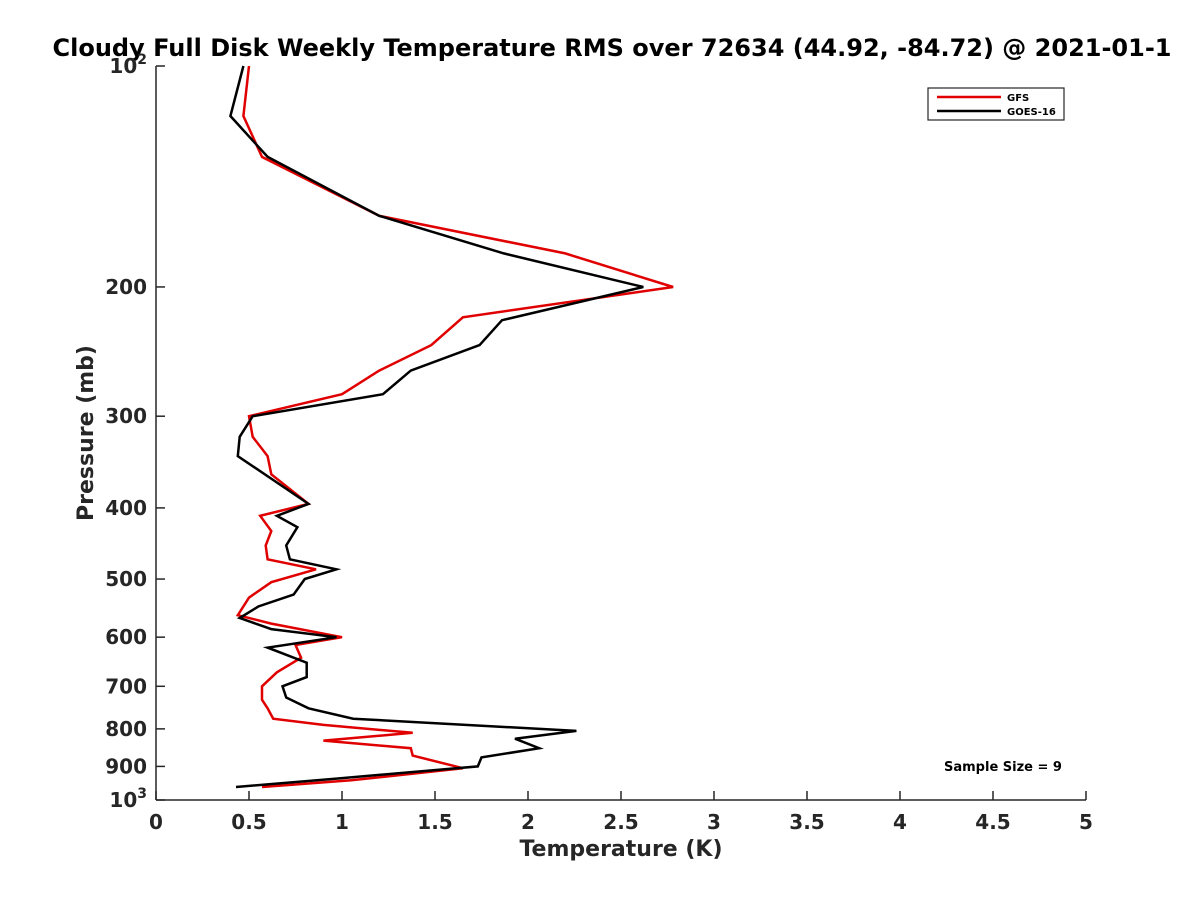 This screenshot has width=1200, height=900. I want to click on y-tick-label: 300, so click(126, 416).